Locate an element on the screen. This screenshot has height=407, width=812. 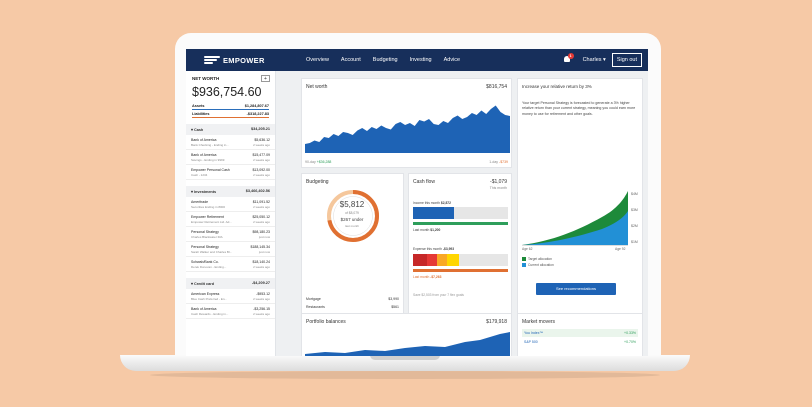
budget-row-label: Restaurants is located at coordinates (315, 306).